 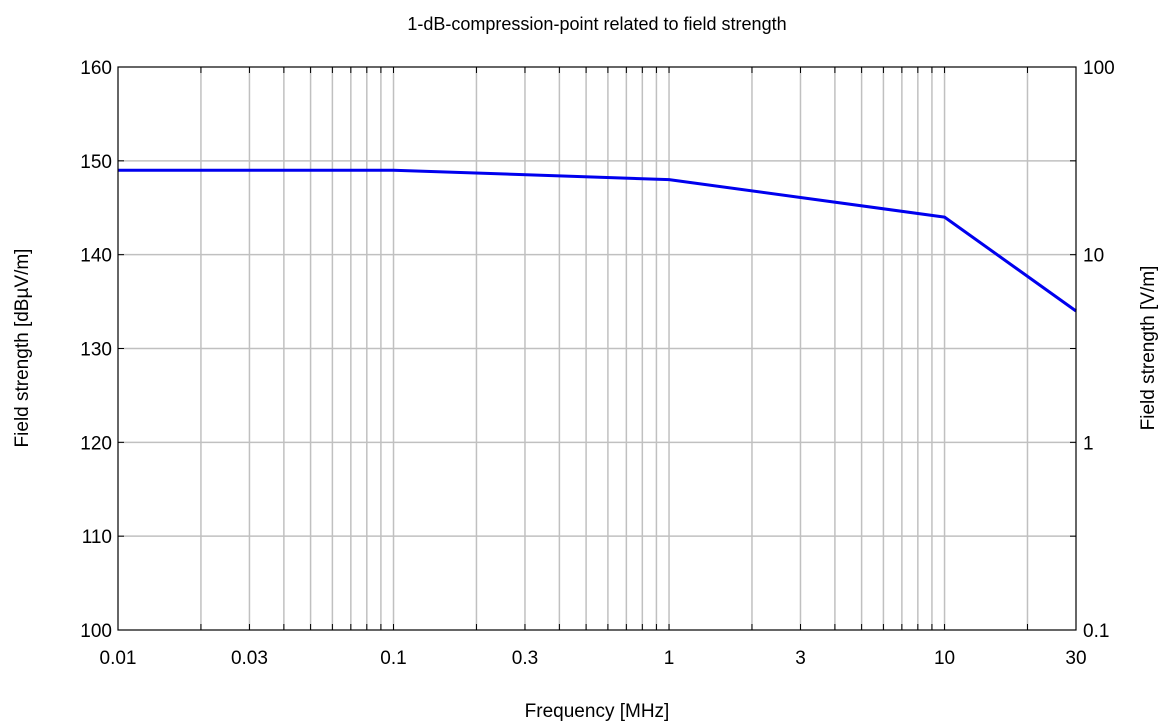 I want to click on x-tick-label: 0.01, so click(x=118, y=658).